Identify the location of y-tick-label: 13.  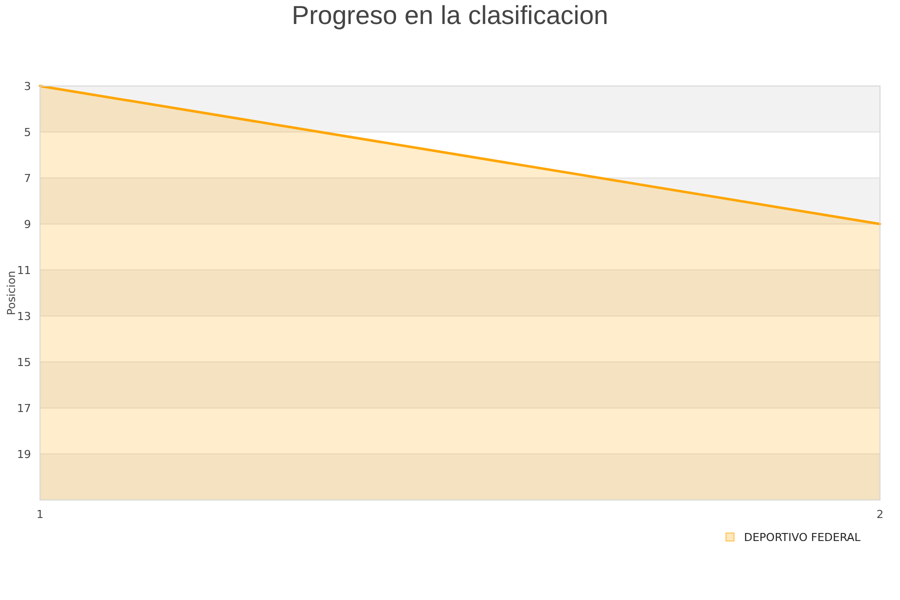
(24, 316).